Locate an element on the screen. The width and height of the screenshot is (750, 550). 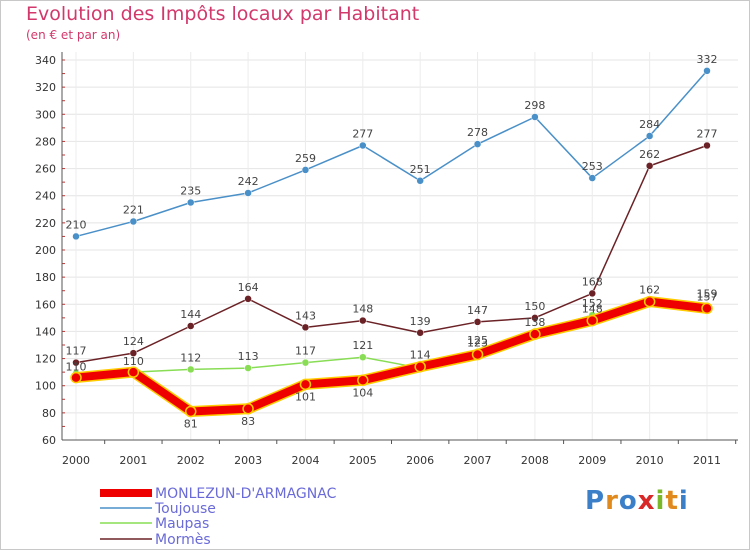
data-label: 124 is located at coordinates (133, 341).